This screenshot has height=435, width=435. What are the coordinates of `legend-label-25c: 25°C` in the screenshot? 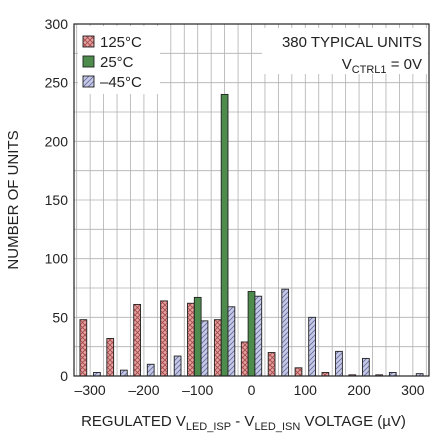 It's located at (117, 62).